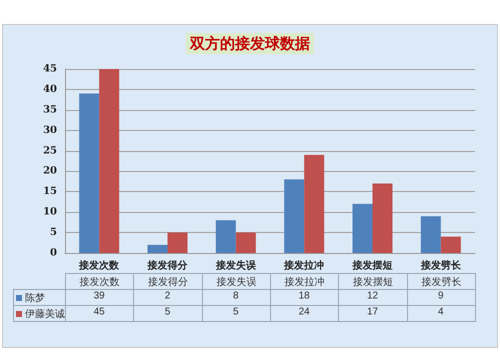 Image resolution: width=500 pixels, height=362 pixels. Describe the element at coordinates (304, 312) in the screenshot. I see `data-label: 24` at that location.